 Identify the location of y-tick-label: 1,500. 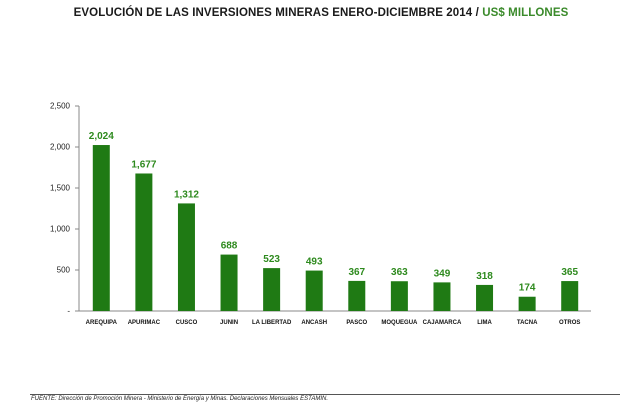
(60, 188).